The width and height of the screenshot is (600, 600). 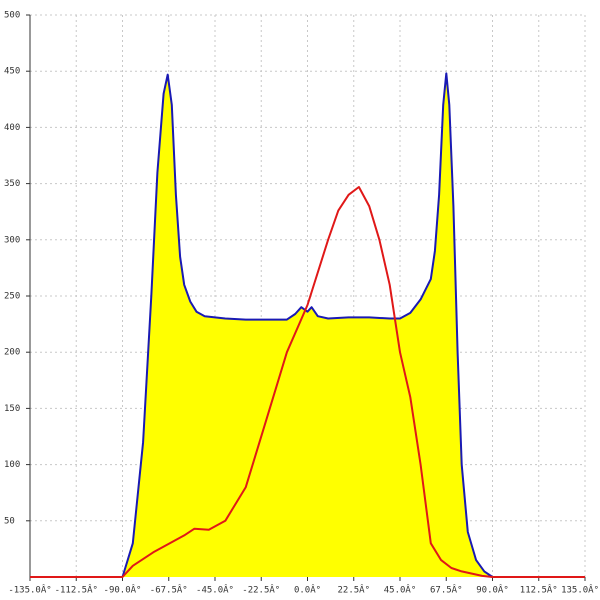 What do you see at coordinates (12, 409) in the screenshot?
I see `y-tick-label: 150` at bounding box center [12, 409].